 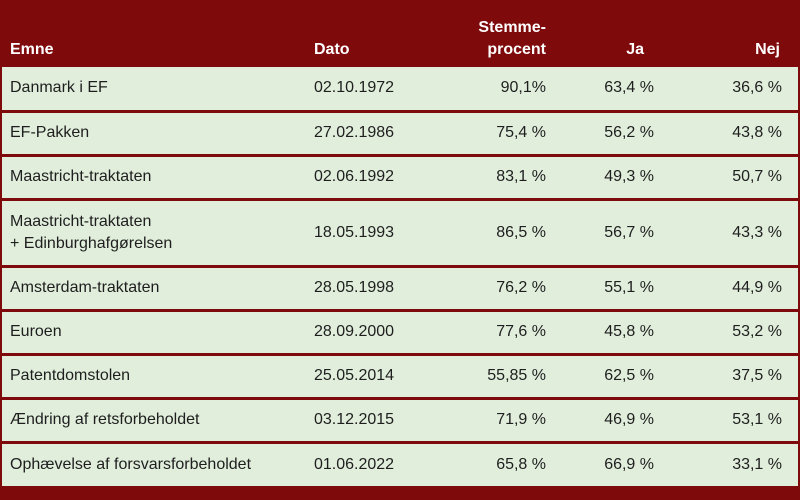 I want to click on cell-nej: 36,6 %, so click(x=734, y=89).